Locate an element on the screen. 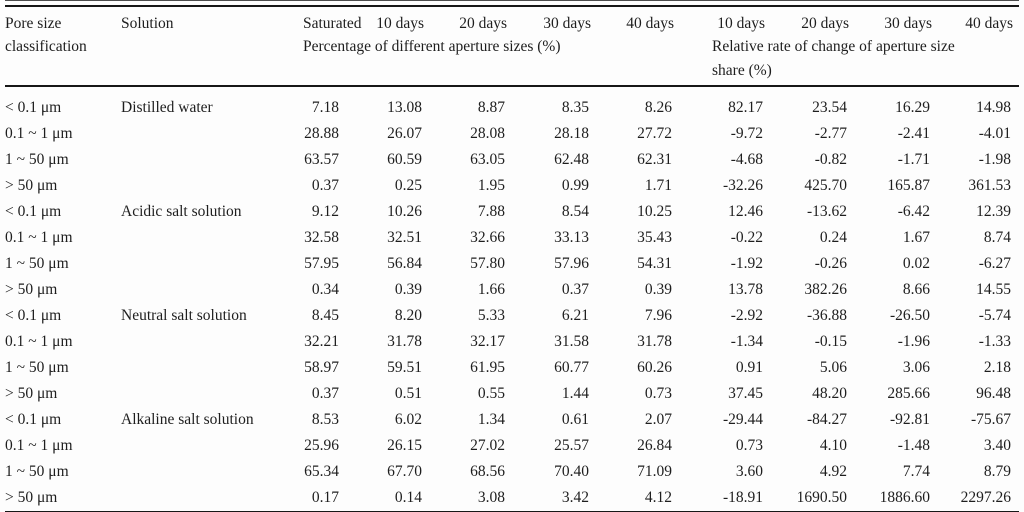 The width and height of the screenshot is (1024, 512). value-cell: -0.15 is located at coordinates (830, 341).